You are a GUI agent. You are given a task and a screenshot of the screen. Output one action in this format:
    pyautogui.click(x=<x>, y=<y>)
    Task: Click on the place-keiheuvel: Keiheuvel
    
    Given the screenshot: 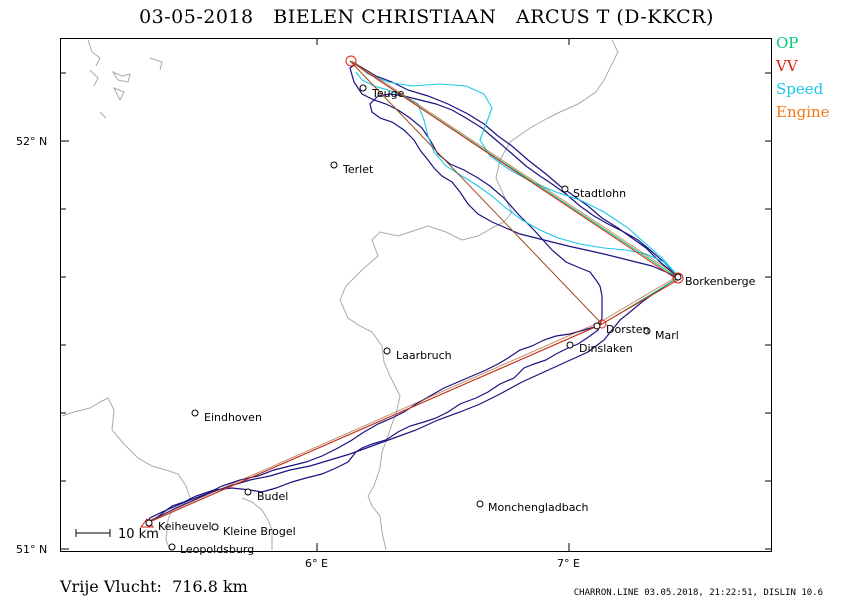 What is the action you would take?
    pyautogui.click(x=185, y=526)
    